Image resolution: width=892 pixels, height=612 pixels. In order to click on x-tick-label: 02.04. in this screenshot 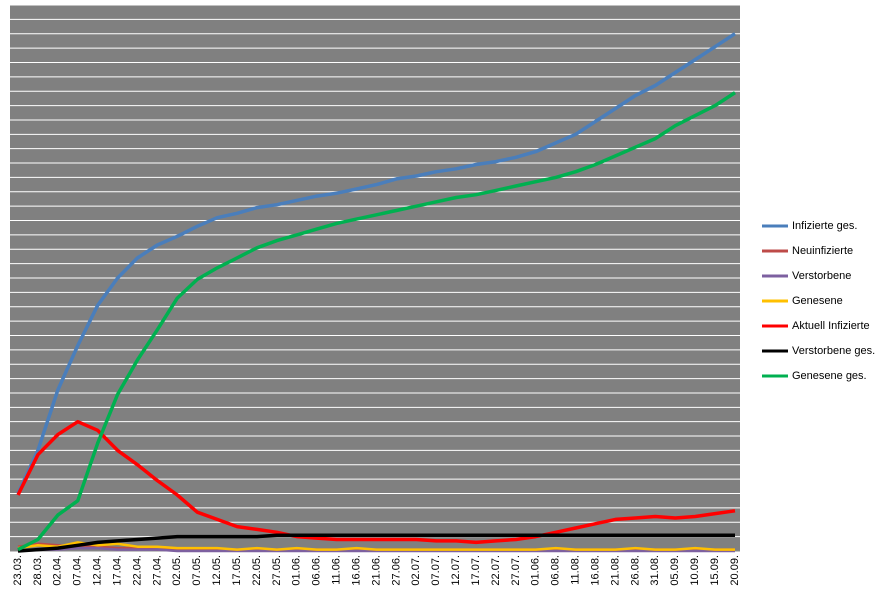, I will do `click(58, 570)`.